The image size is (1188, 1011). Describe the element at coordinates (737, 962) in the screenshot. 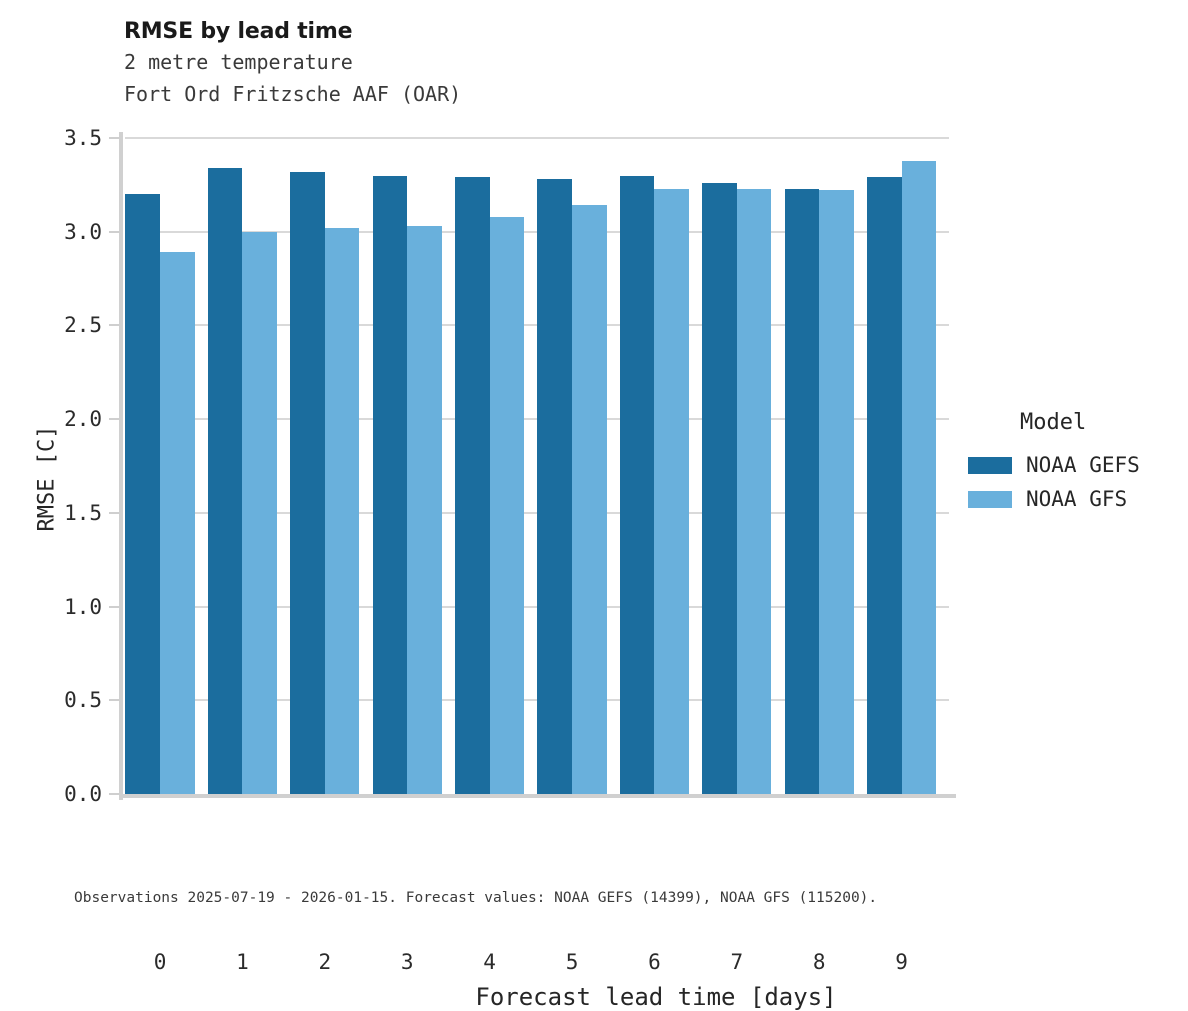

I see `x-axis-tick-label: 7` at that location.